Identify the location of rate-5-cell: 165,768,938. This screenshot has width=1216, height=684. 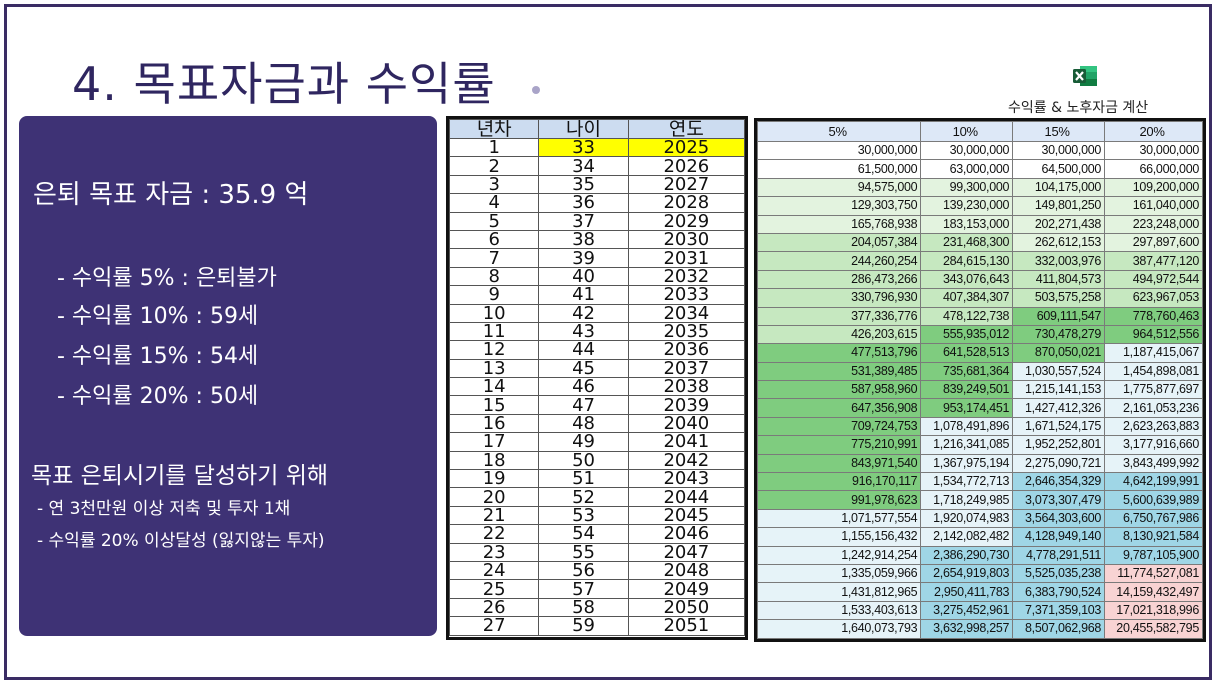
(839, 224).